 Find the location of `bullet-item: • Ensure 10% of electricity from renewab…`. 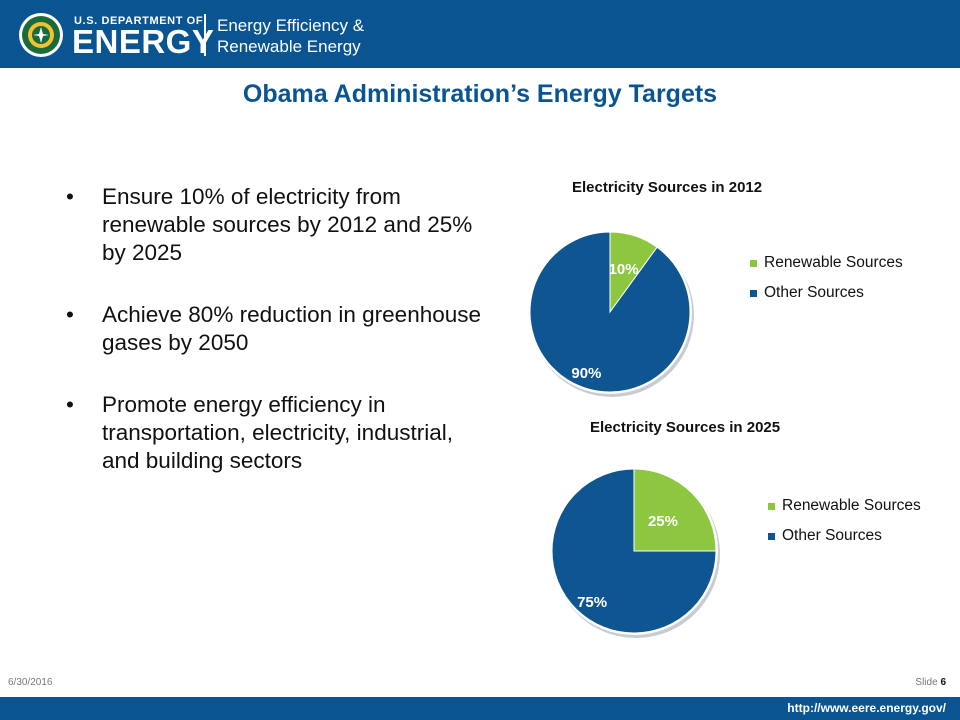

bullet-item: • Ensure 10% of electricity from renewab… is located at coordinates (272, 225).